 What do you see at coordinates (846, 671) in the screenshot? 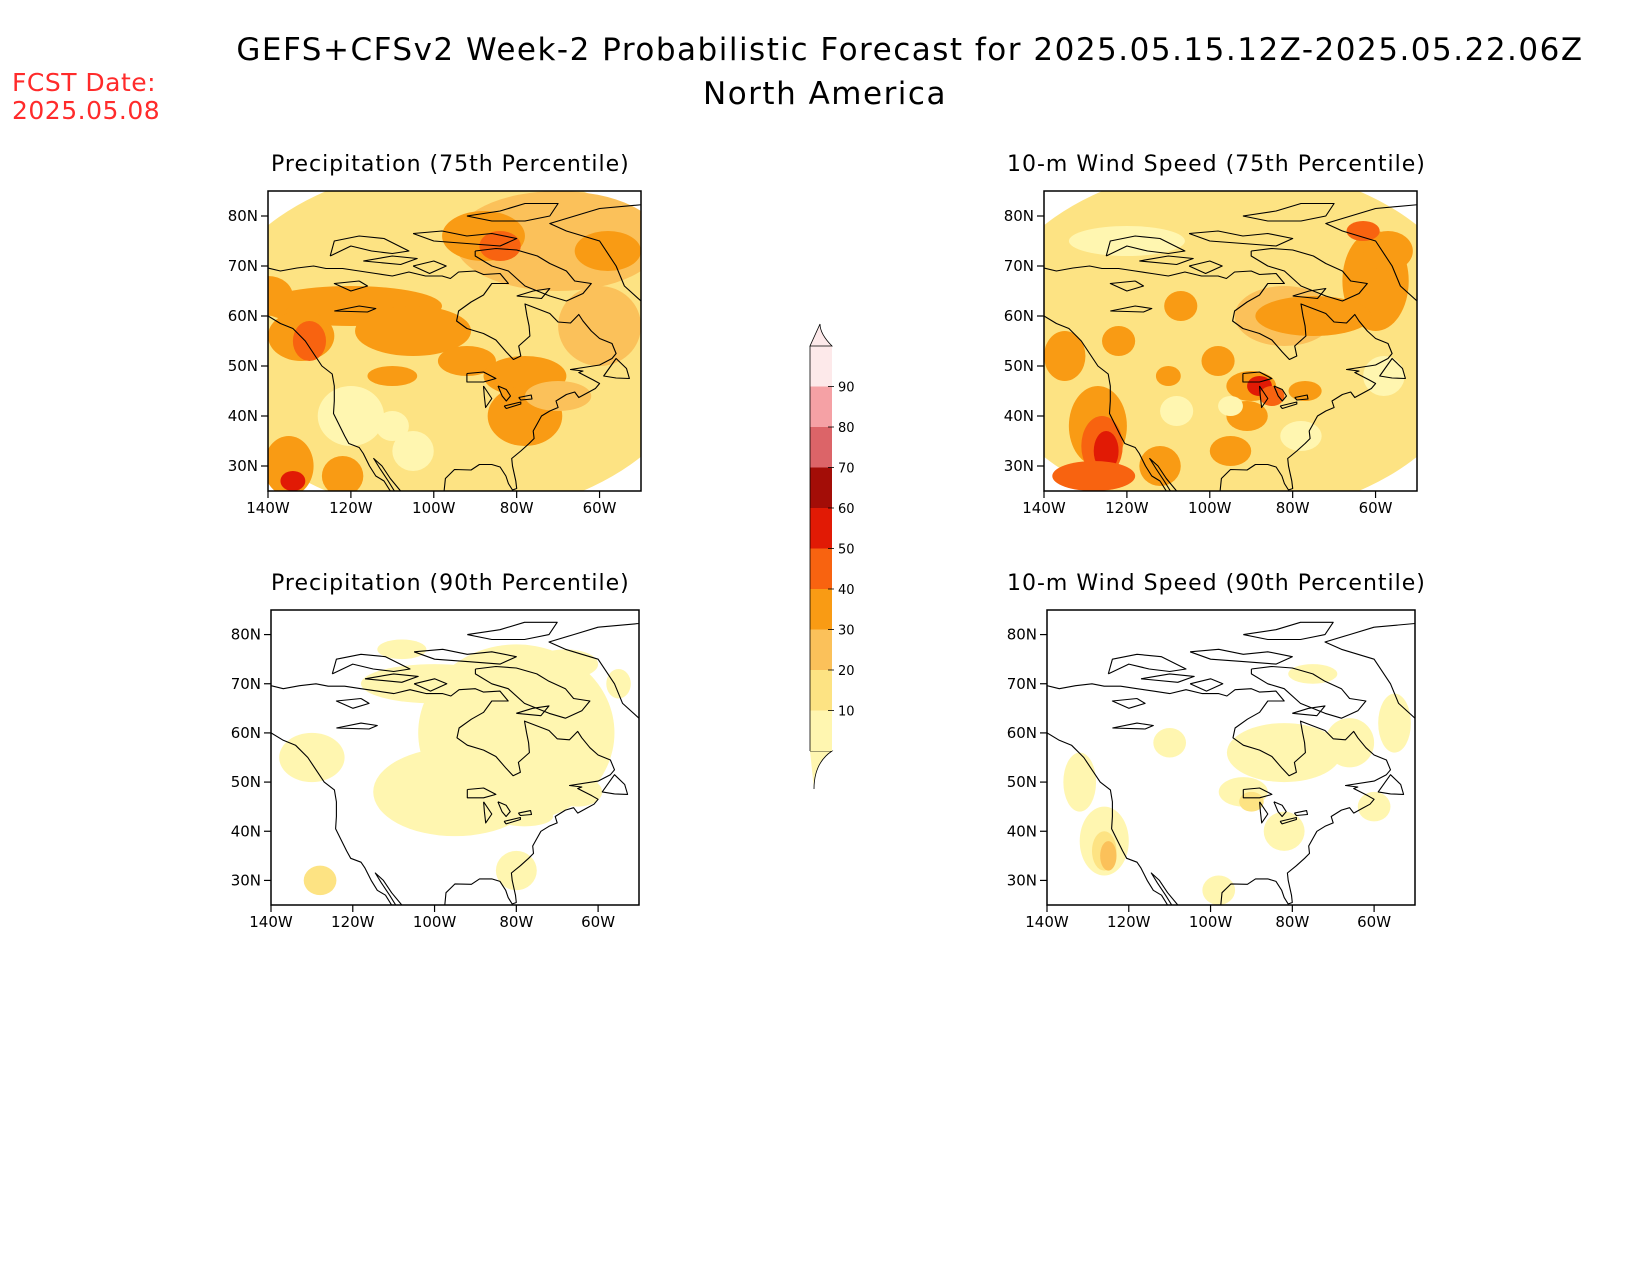
I see `colorbar-label: 20` at bounding box center [846, 671].